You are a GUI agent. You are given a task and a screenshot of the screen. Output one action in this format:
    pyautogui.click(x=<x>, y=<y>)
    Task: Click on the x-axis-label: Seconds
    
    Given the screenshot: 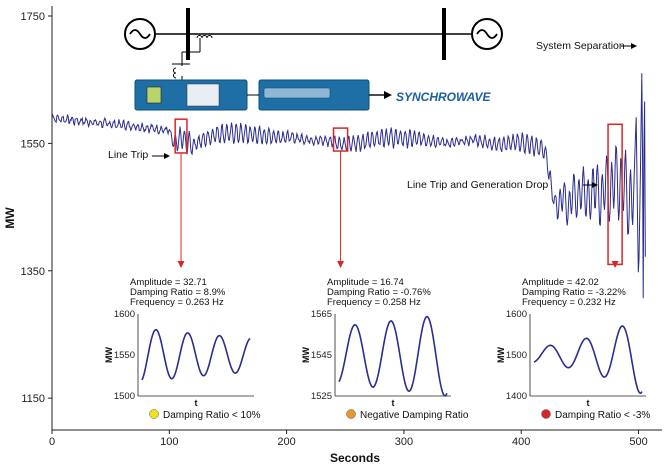 What is the action you would take?
    pyautogui.click(x=355, y=458)
    